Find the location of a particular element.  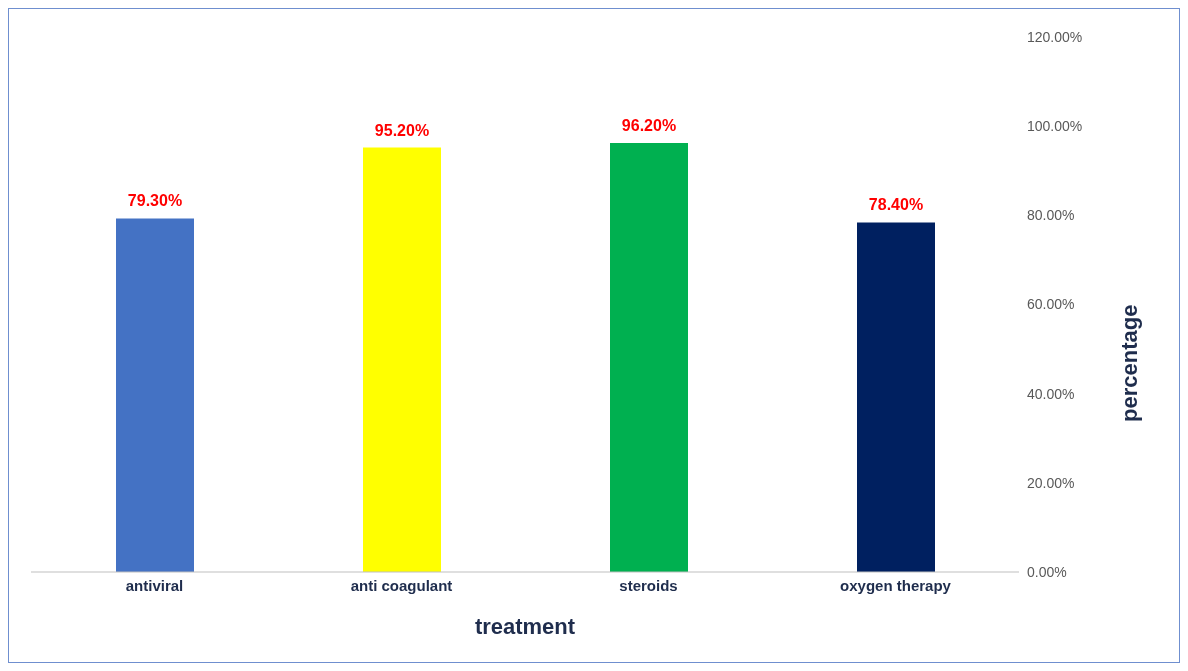

data-label: 95.20% is located at coordinates (402, 130).